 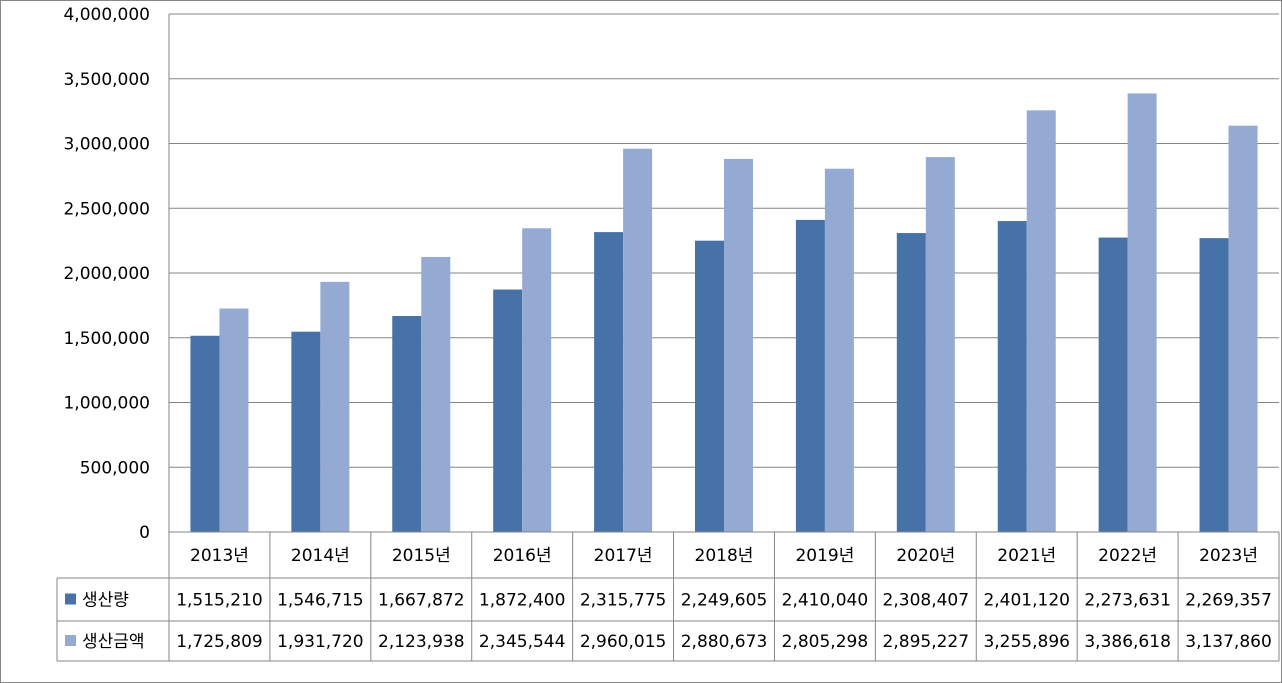 I want to click on data-table-value: 1,667,872, so click(x=421, y=601).